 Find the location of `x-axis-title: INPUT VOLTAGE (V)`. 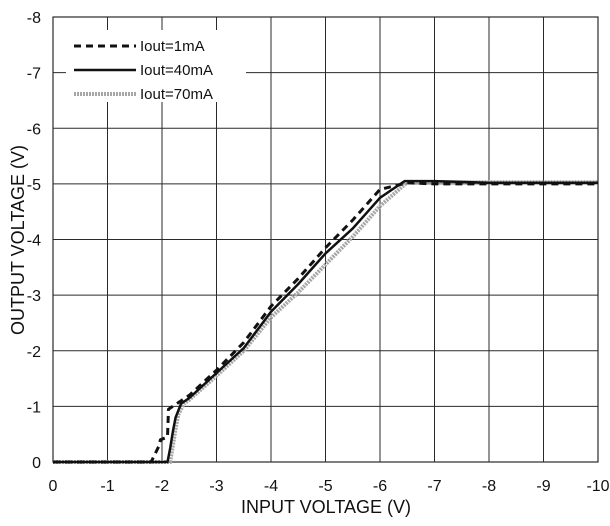

x-axis-title: INPUT VOLTAGE (V) is located at coordinates (326, 507).